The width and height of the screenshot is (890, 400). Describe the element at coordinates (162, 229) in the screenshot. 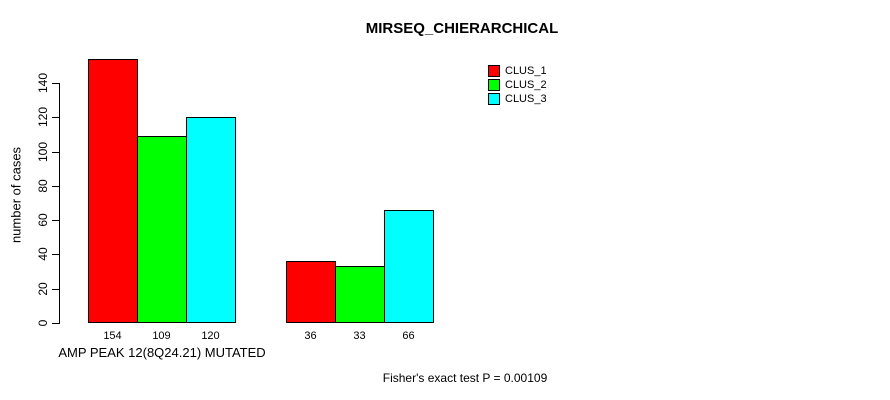

I see `bar-clus_2-group1` at that location.